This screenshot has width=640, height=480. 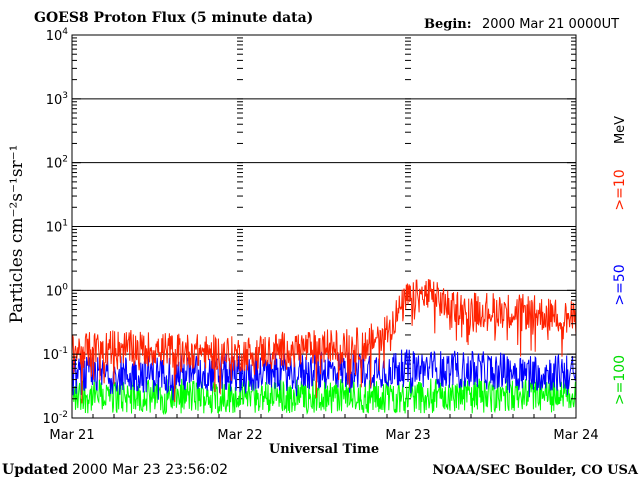 I want to click on y-tick-label: 10⁻², so click(x=55, y=418).